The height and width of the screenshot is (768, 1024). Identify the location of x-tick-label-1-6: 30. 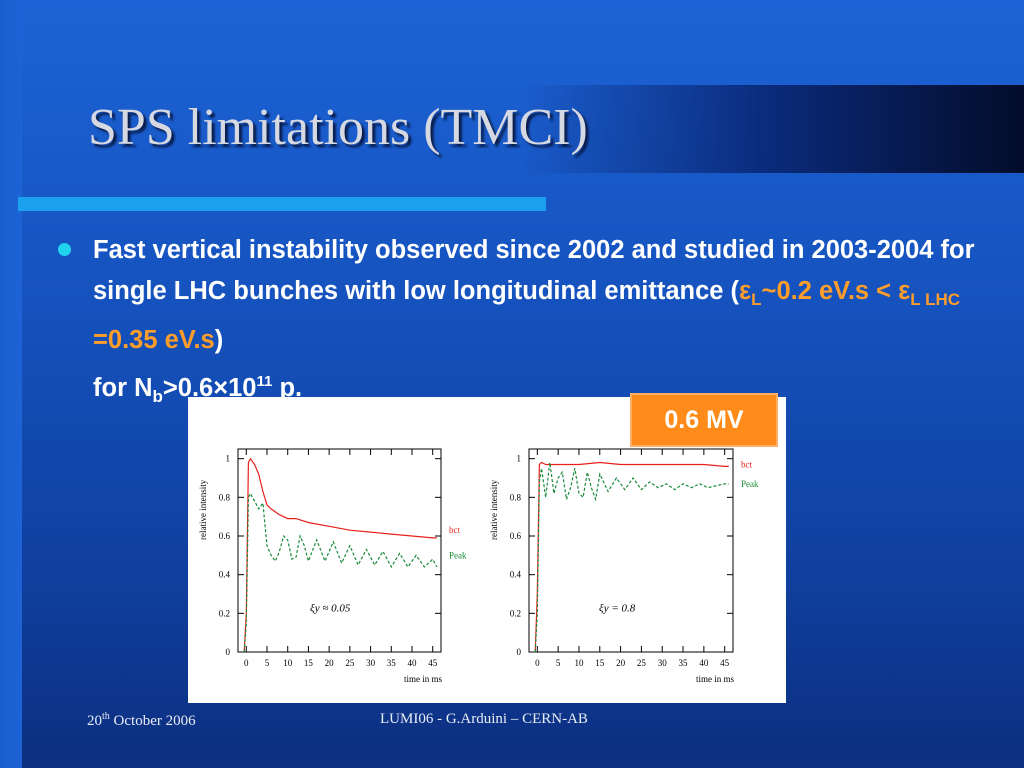
(663, 663).